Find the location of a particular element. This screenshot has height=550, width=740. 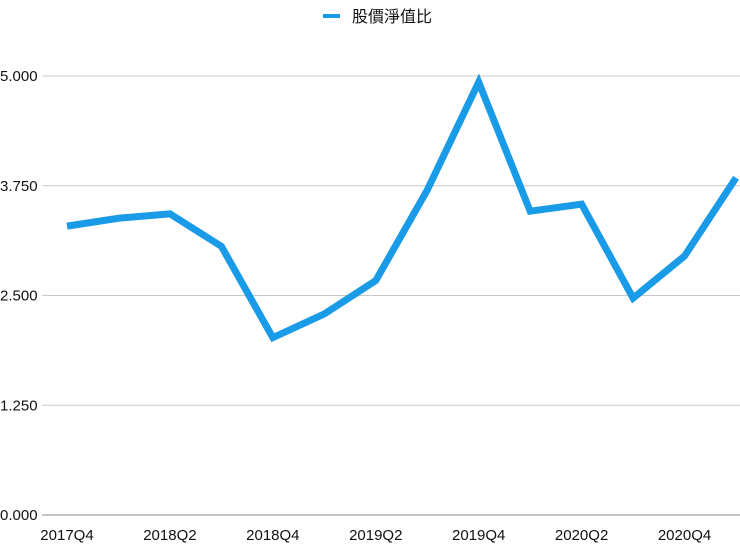

x-tick-label: 2020Q4 is located at coordinates (684, 535).